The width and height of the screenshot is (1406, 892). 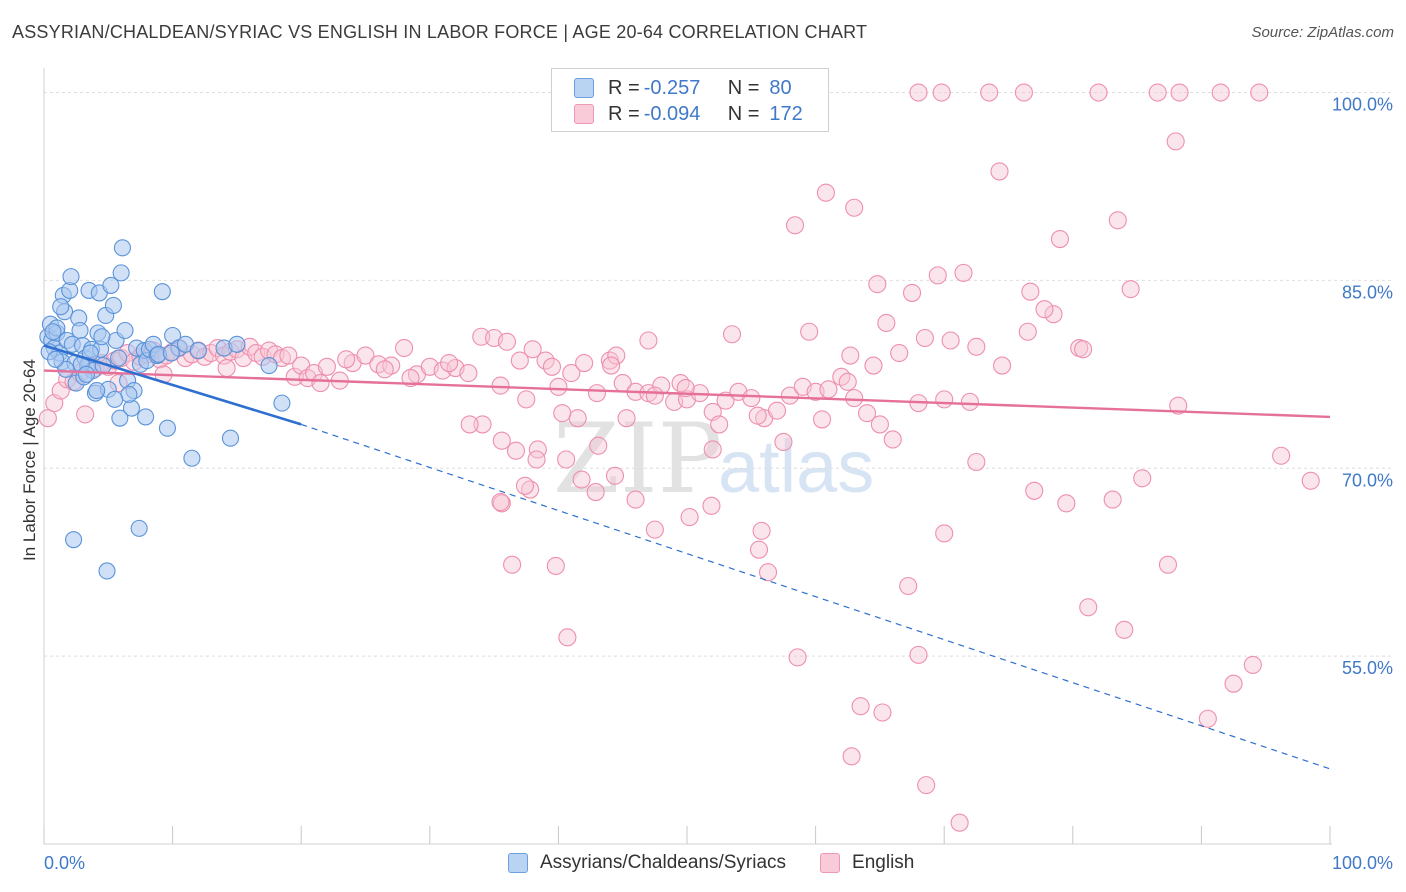 I want to click on legend-r-value: -0.257, so click(x=672, y=87).